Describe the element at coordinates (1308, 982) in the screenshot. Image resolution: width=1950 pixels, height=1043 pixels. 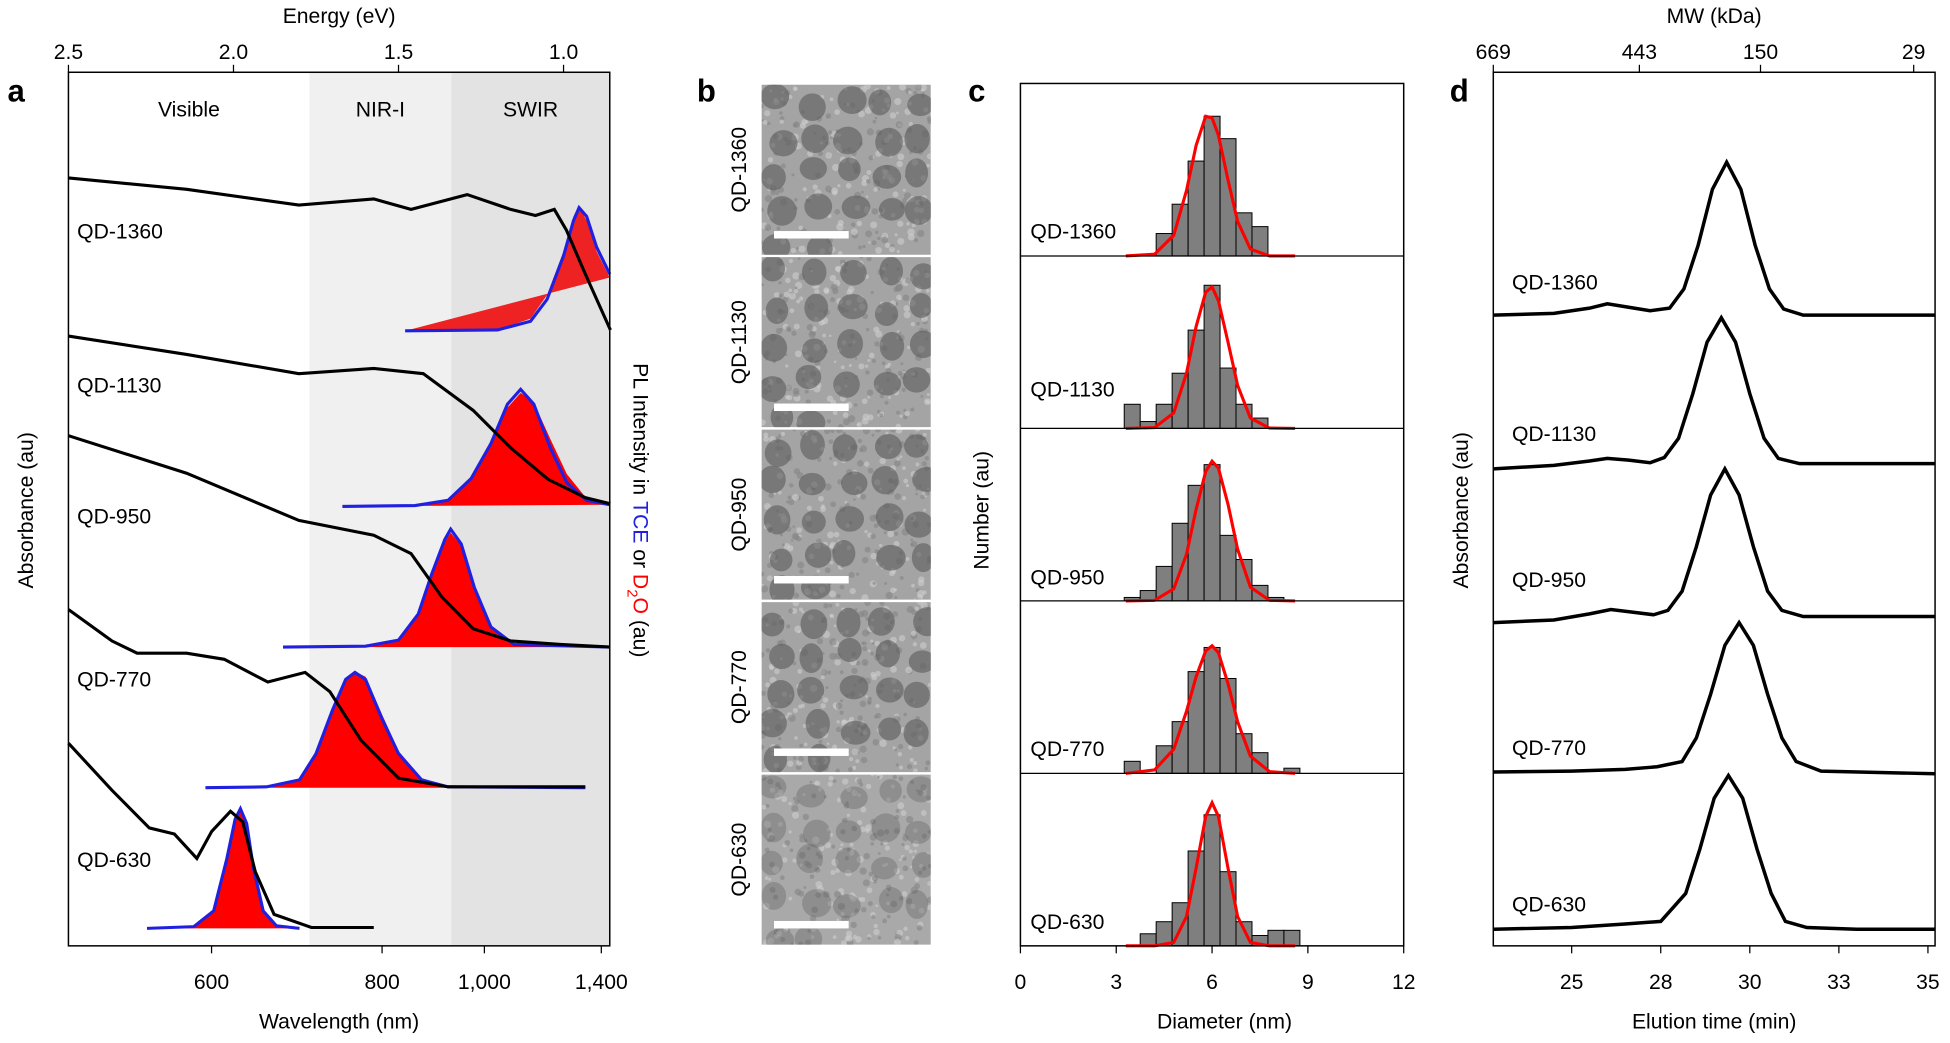
I see `x-tick-label: 9` at that location.